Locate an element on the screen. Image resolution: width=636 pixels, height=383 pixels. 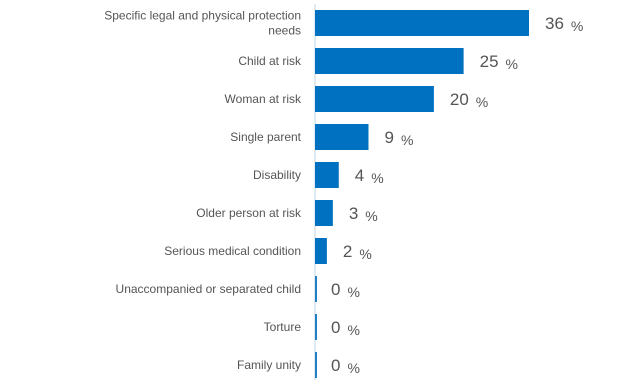
category-label: Child at risk is located at coordinates (270, 61).